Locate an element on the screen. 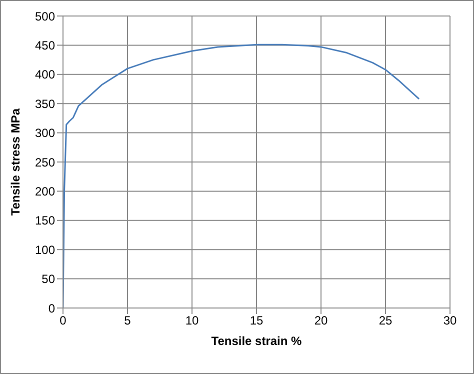 The height and width of the screenshot is (374, 474). y-tick-label: 500 is located at coordinates (45, 16).